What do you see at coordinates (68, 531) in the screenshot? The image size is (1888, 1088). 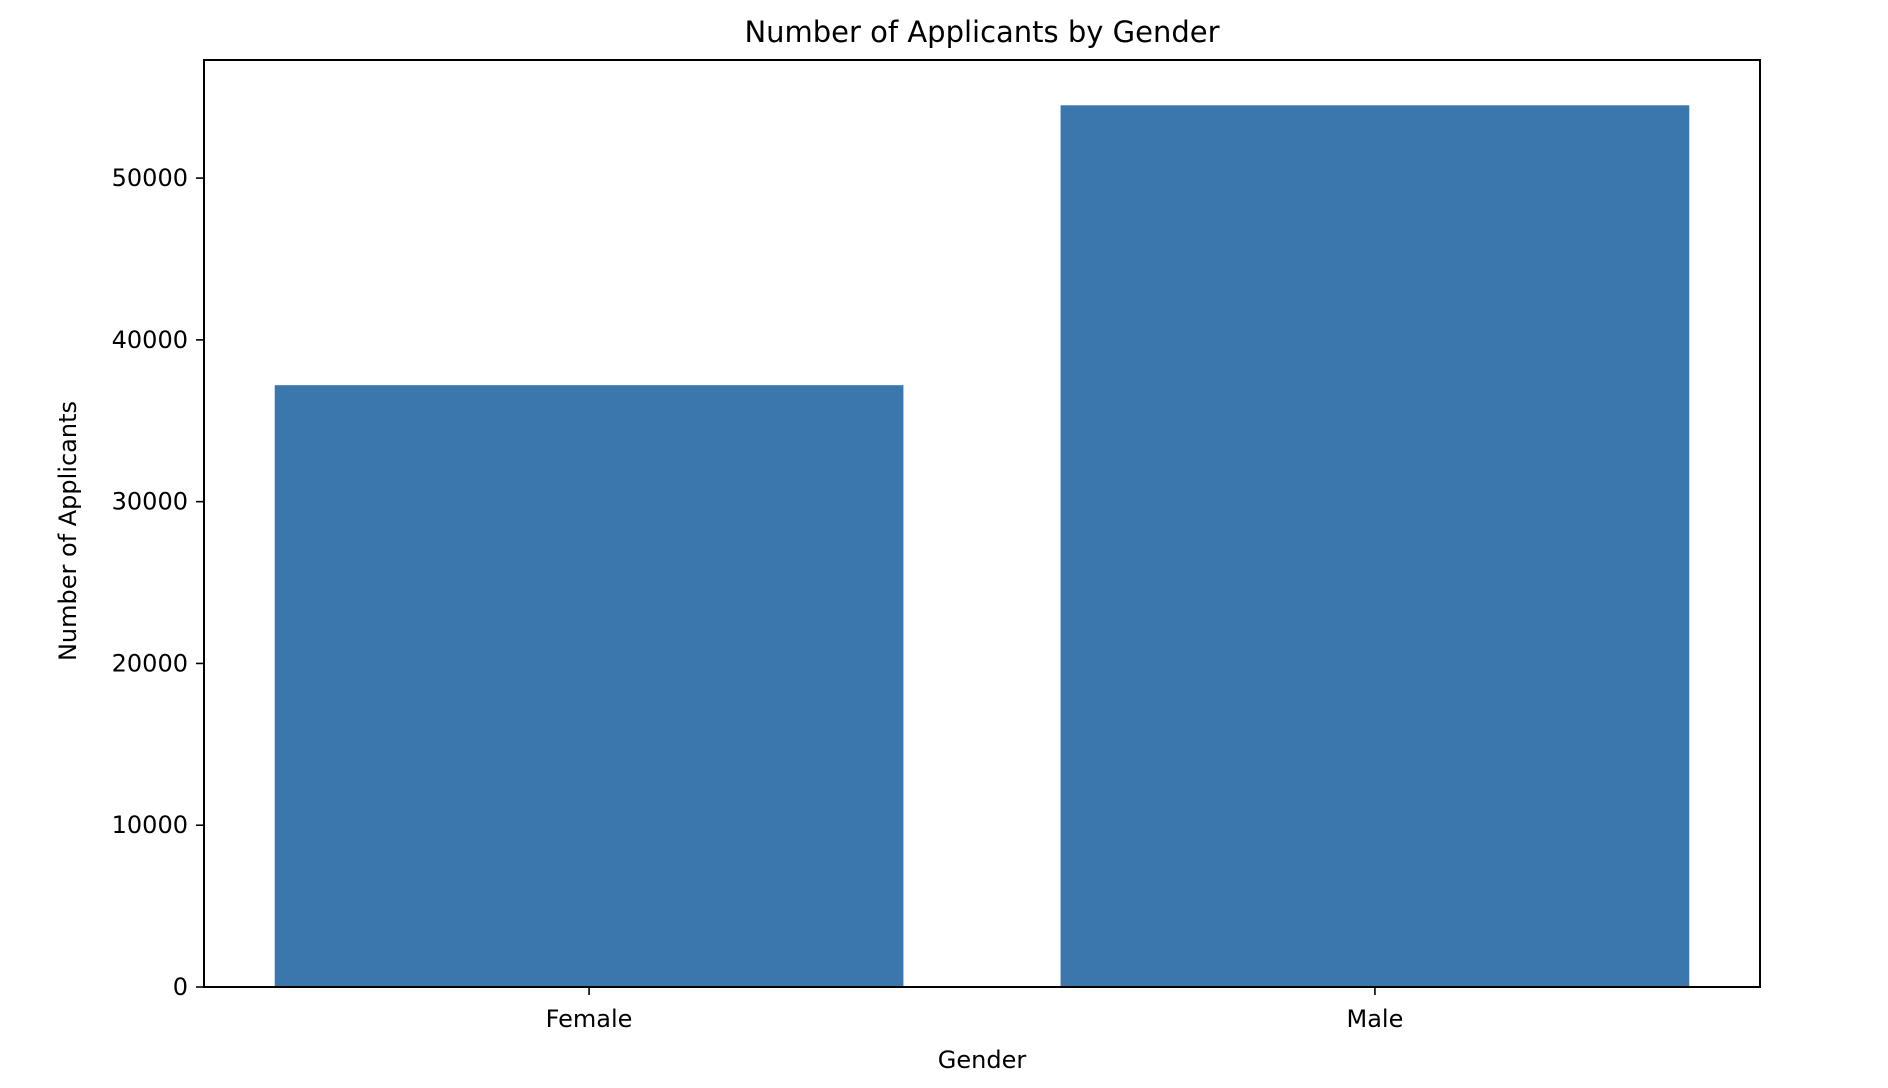 I see `y-axis-label: Number of Applicants` at bounding box center [68, 531].